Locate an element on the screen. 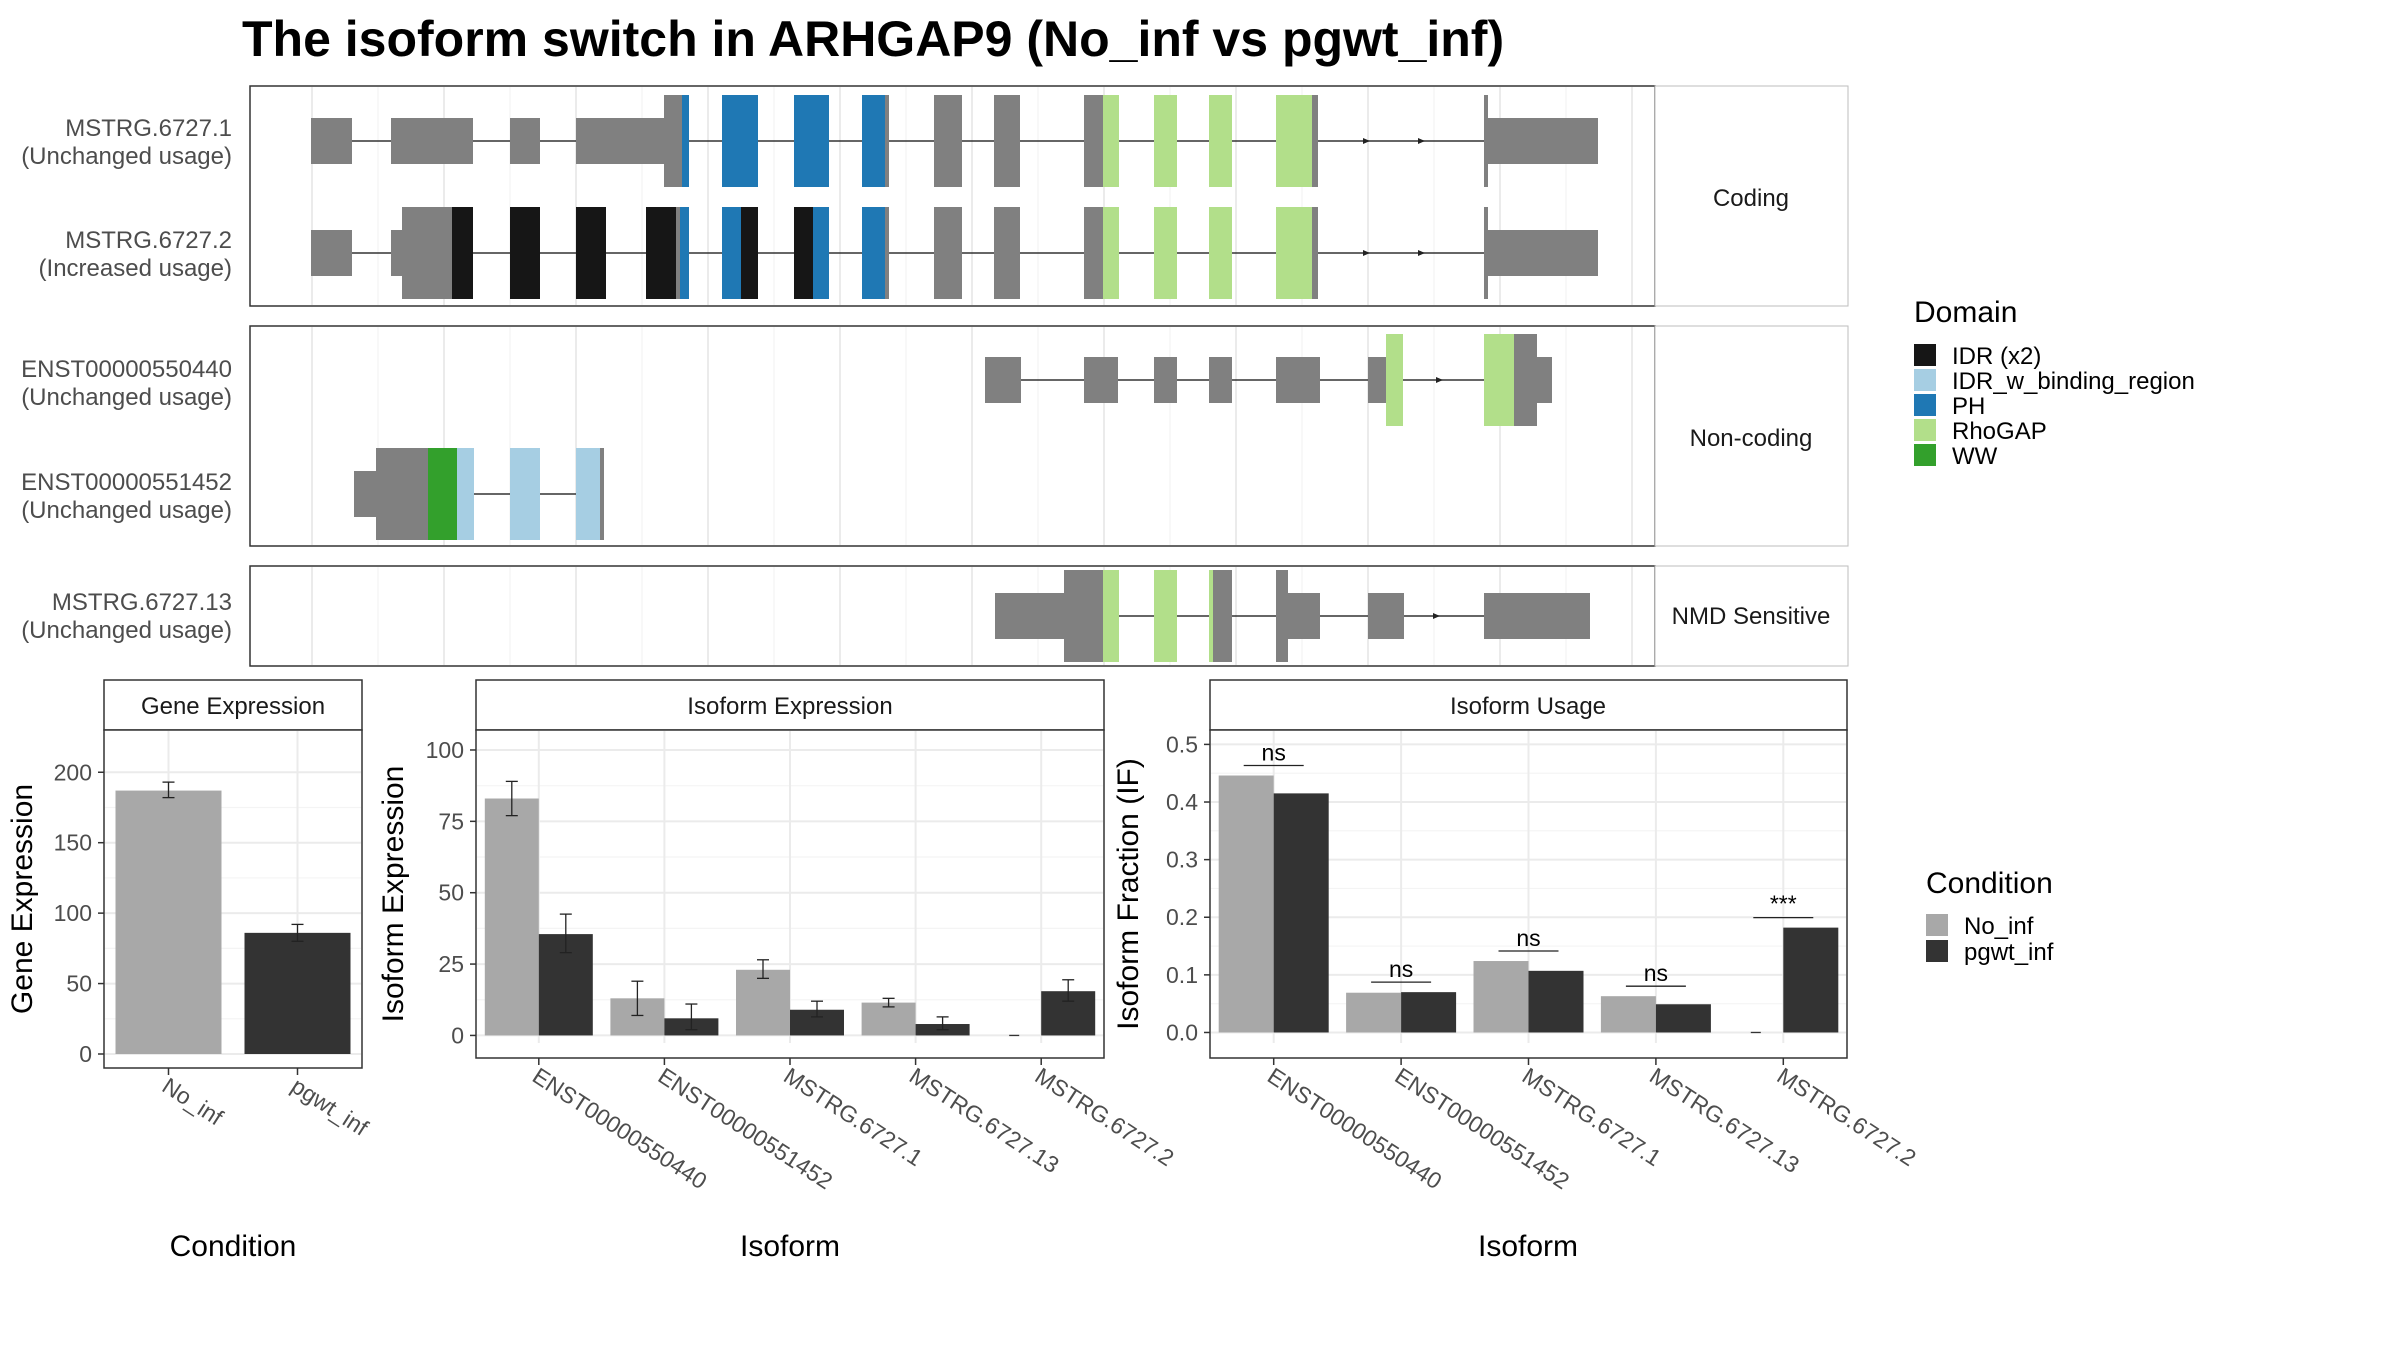 The image size is (2400, 1350). x-tick-label: pgwt_inf is located at coordinates (330, 1106).